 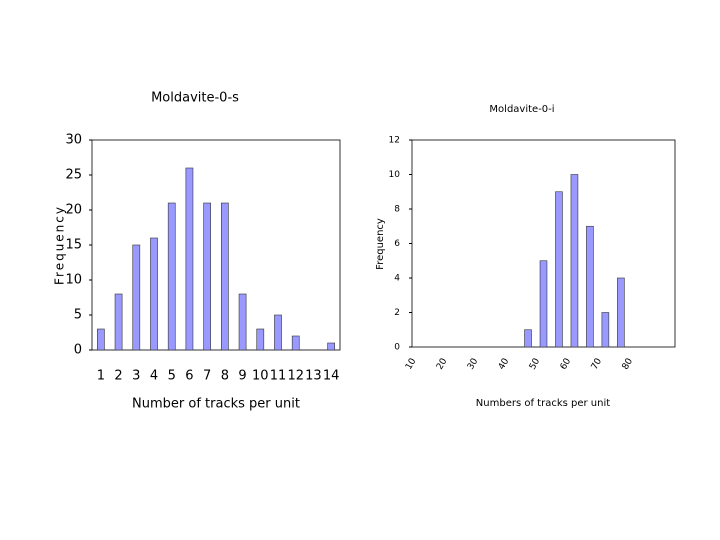 What do you see at coordinates (313, 376) in the screenshot?
I see `x-tick-label: 13` at bounding box center [313, 376].